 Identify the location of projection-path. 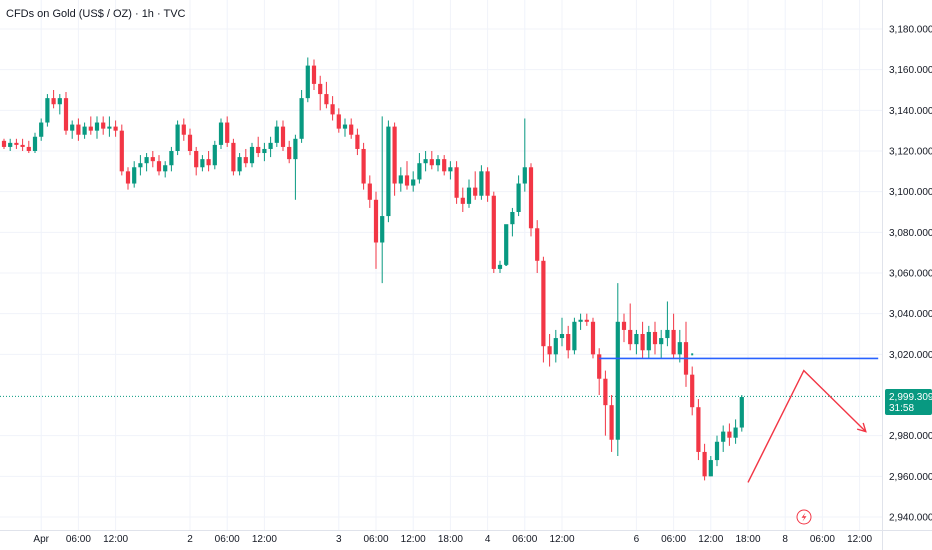
(807, 426).